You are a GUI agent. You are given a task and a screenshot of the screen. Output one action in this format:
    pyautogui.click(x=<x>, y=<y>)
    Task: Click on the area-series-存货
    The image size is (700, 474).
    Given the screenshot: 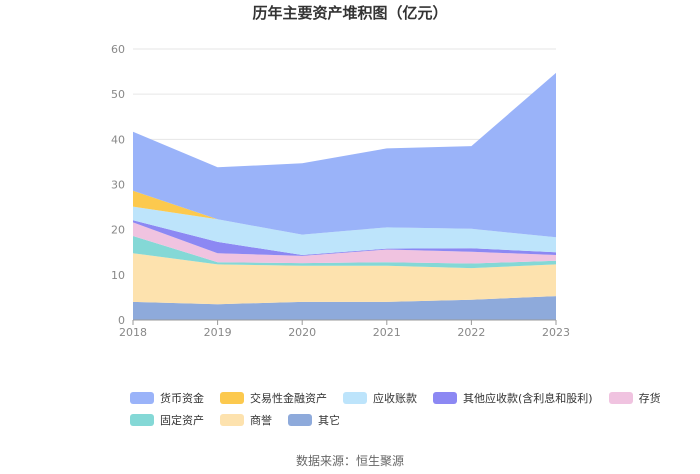 What is the action you would take?
    pyautogui.click(x=344, y=243)
    